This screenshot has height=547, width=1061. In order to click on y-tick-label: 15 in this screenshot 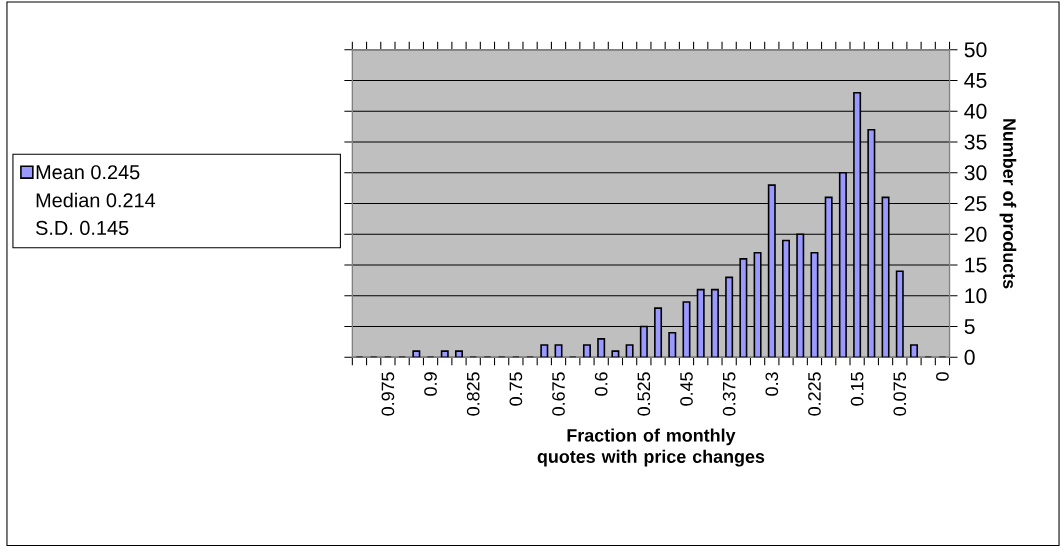, I will do `click(976, 265)`.